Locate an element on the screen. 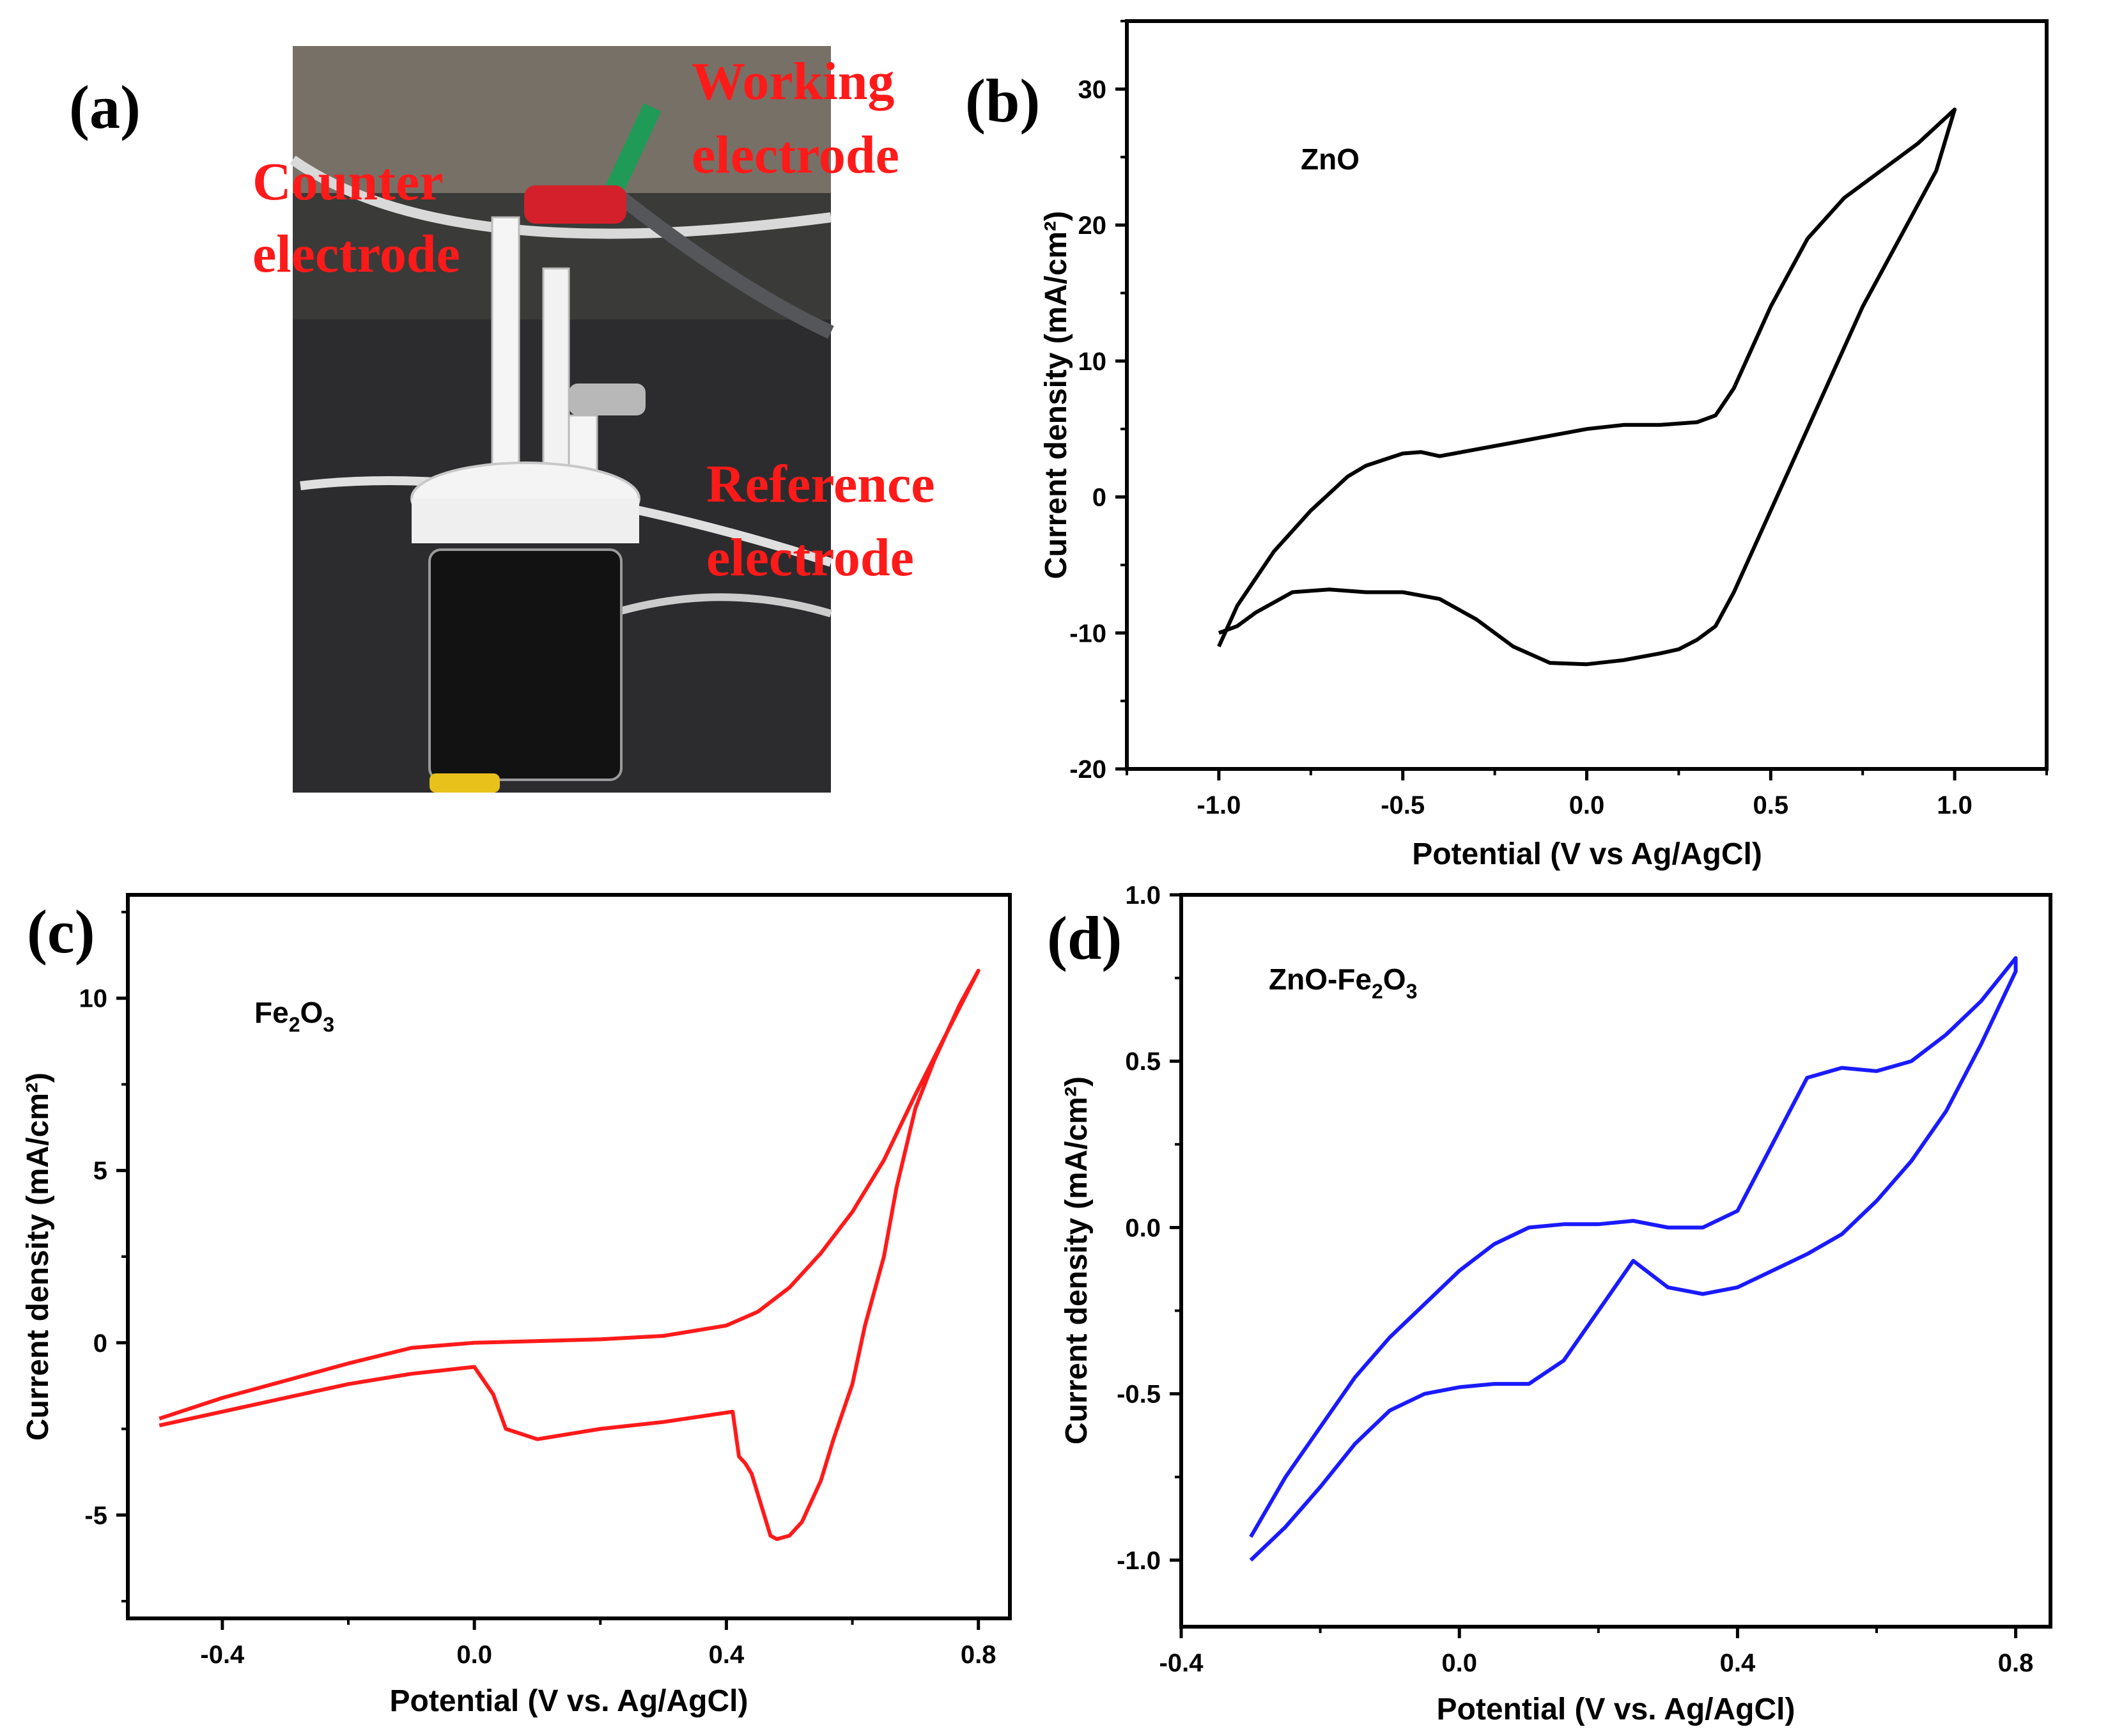 The image size is (2108, 1736). panel-b-letter: (b) is located at coordinates (1002, 100).